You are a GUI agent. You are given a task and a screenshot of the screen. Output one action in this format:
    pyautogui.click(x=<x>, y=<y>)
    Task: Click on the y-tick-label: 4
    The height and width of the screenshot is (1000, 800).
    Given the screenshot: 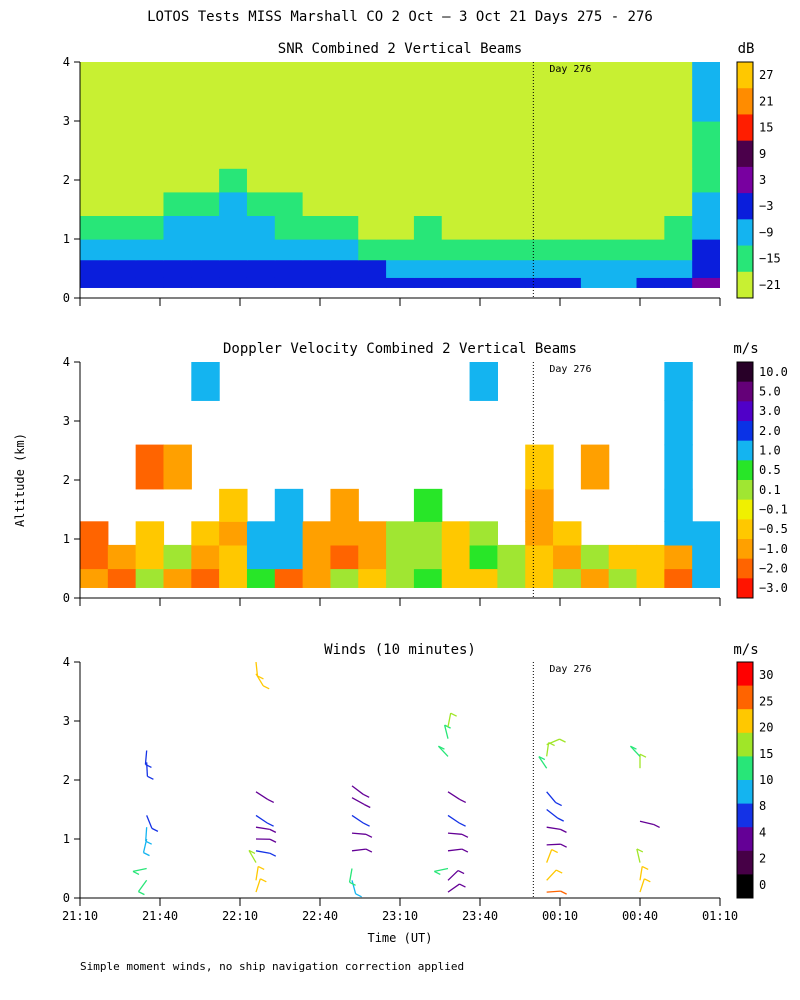 What is the action you would take?
    pyautogui.click(x=66, y=362)
    